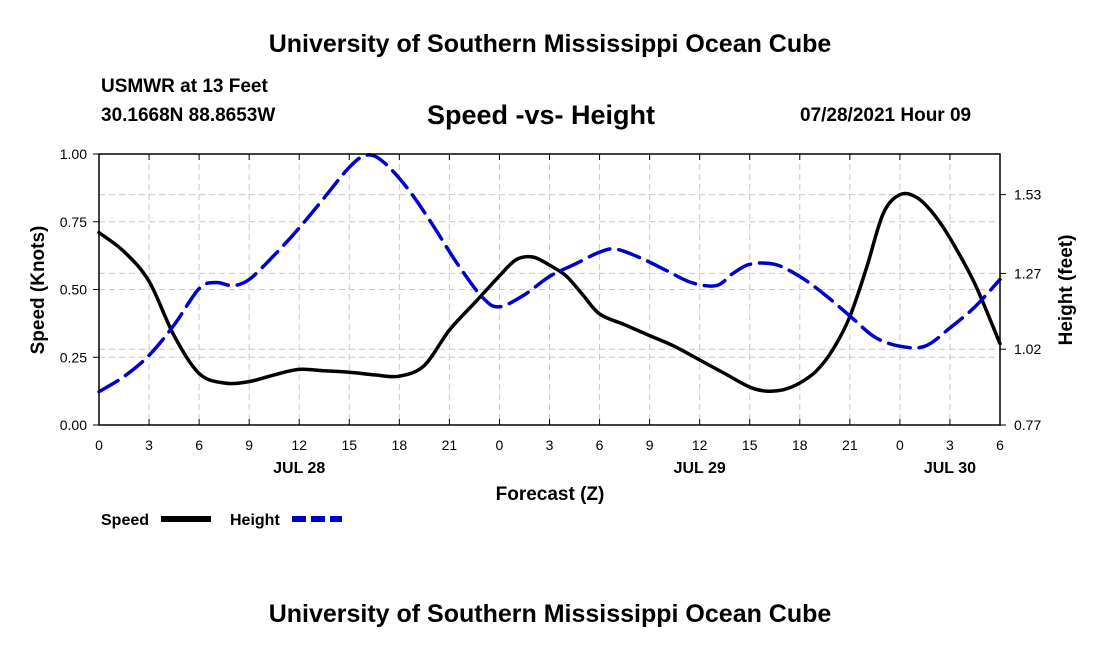 The width and height of the screenshot is (1100, 650). Describe the element at coordinates (255, 520) in the screenshot. I see `legend-label-height: Height` at that location.